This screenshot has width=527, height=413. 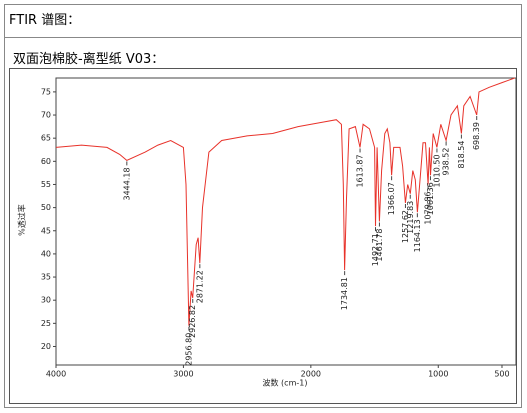 What do you see at coordinates (360, 170) in the screenshot?
I see `peak-label: 1613.87` at bounding box center [360, 170].